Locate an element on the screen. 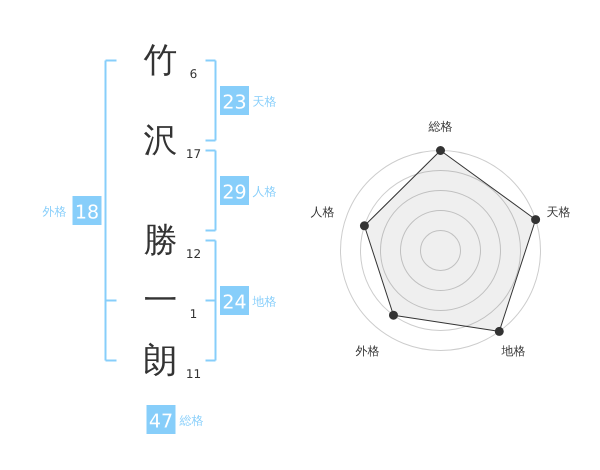  text: 23 is located at coordinates (234, 103).